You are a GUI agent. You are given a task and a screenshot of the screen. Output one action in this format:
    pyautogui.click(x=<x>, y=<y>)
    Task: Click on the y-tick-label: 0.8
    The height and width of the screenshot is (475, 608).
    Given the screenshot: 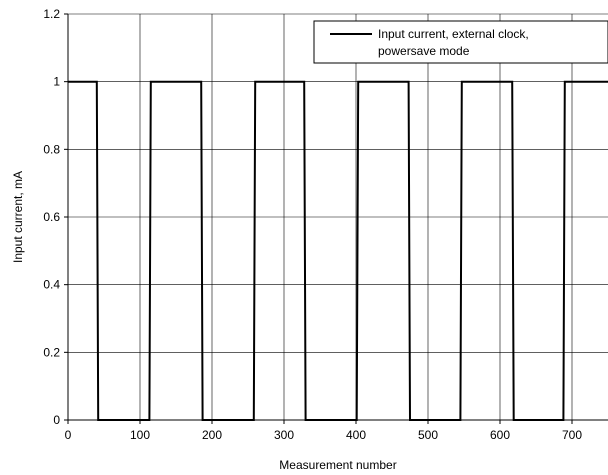 What is the action you would take?
    pyautogui.click(x=51, y=149)
    